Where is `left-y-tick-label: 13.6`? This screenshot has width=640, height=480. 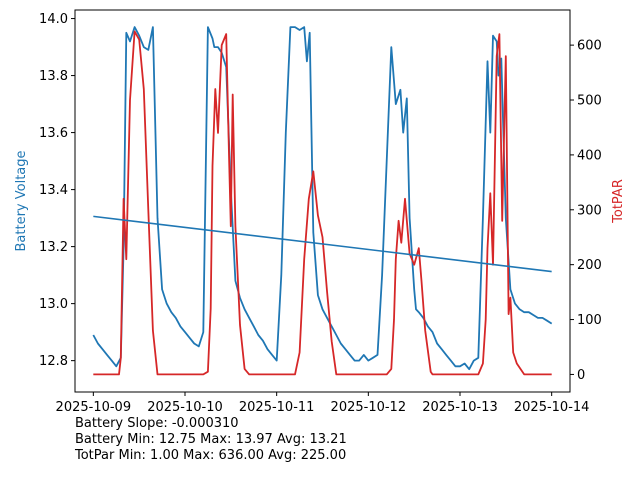 left-y-tick-label: 13.6 is located at coordinates (53, 133).